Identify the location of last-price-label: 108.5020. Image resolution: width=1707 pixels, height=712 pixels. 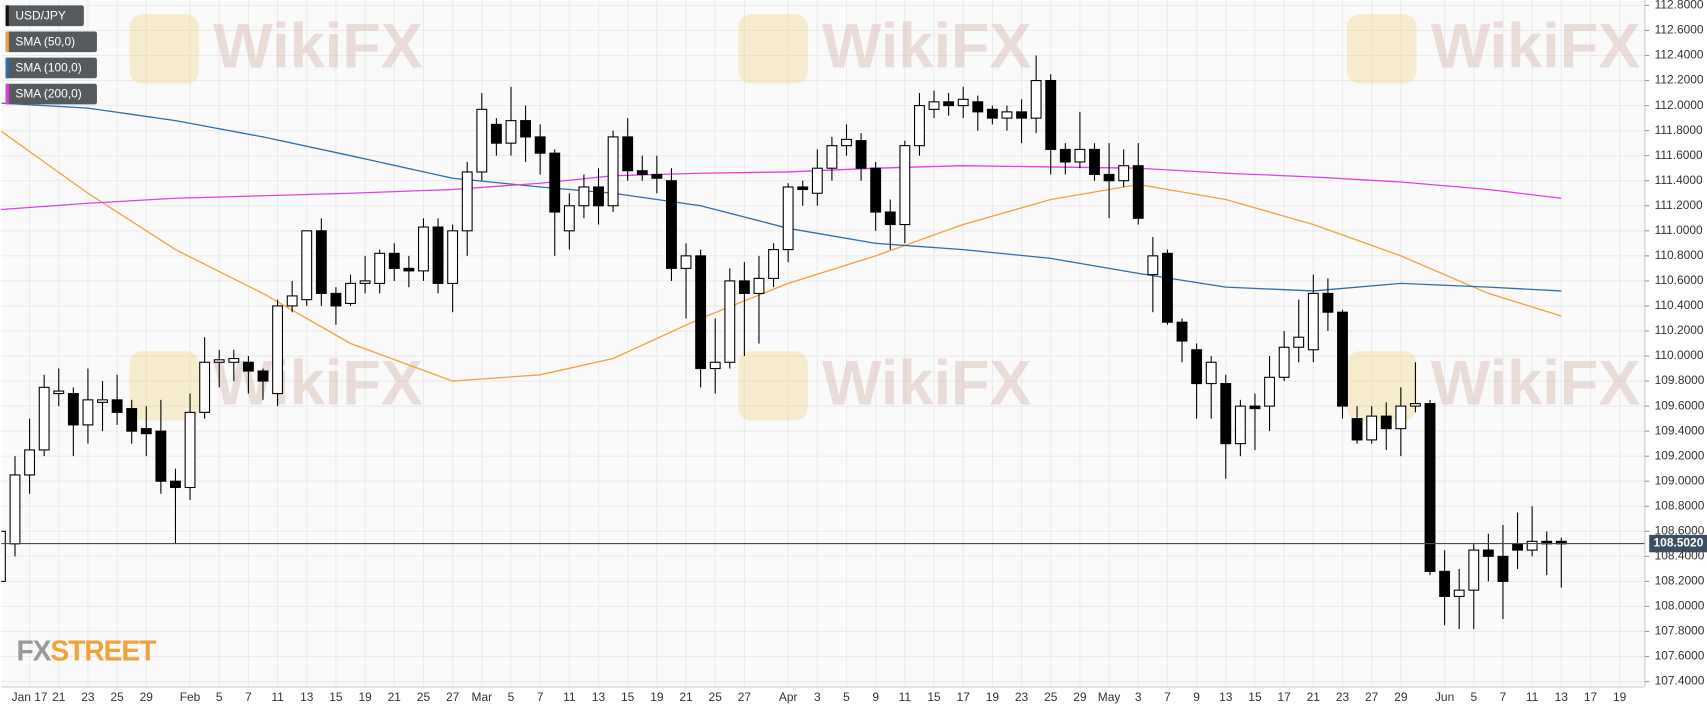
(1679, 543).